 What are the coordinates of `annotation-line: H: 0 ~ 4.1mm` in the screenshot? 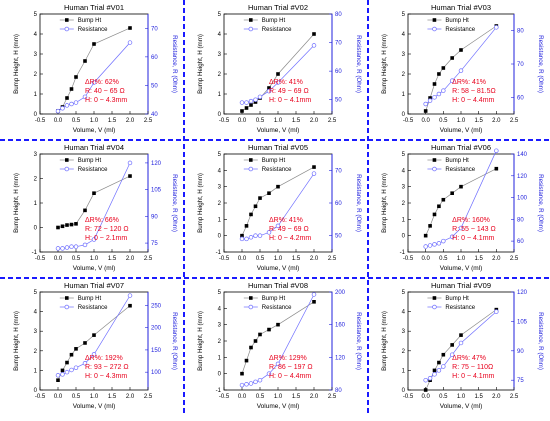 It's located at (473, 238).